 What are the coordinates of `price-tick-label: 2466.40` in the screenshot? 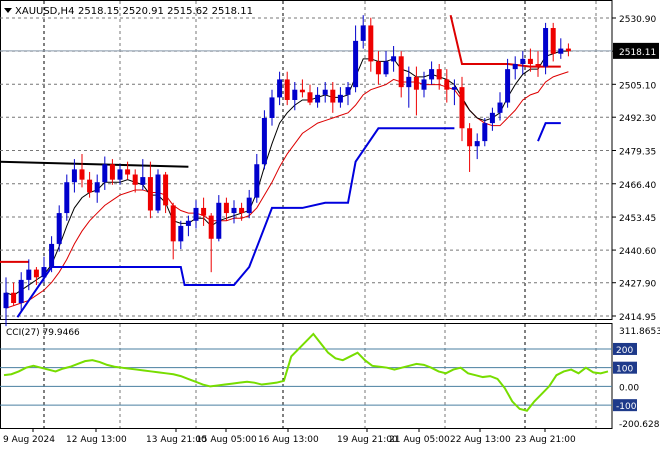 It's located at (637, 186).